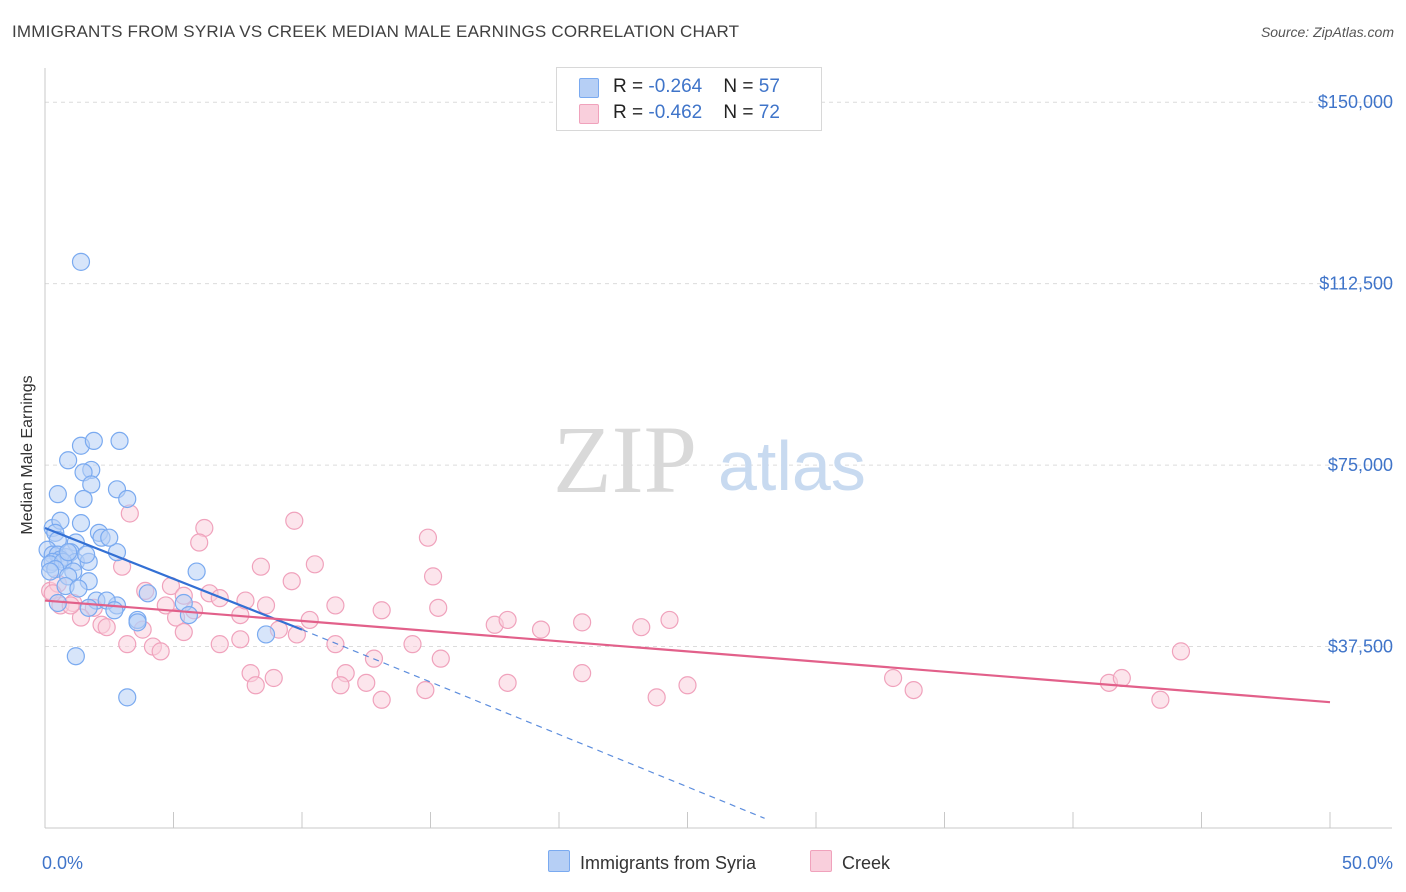  I want to click on legend-item-syria: Immigrants from Syria, so click(652, 862).